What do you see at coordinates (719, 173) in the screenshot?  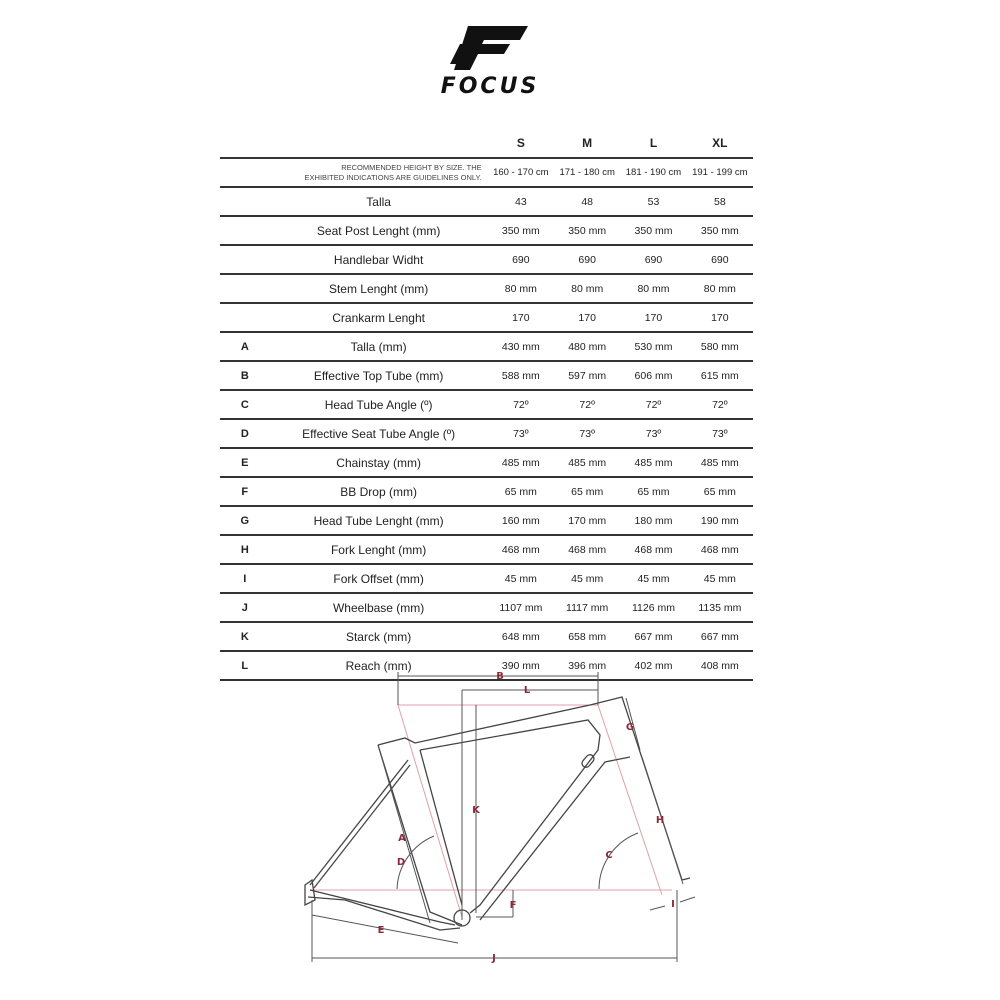 I see `table-cell: 191 - 199 cm` at bounding box center [719, 173].